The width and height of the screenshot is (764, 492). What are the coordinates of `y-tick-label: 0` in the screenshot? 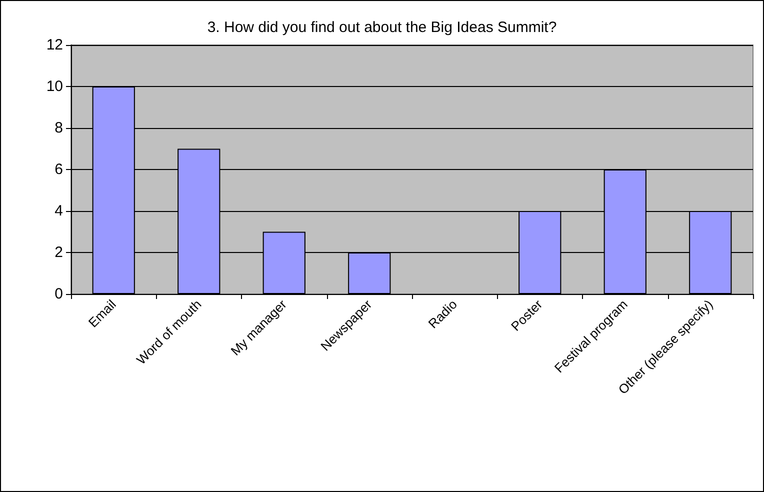 It's located at (58, 294).